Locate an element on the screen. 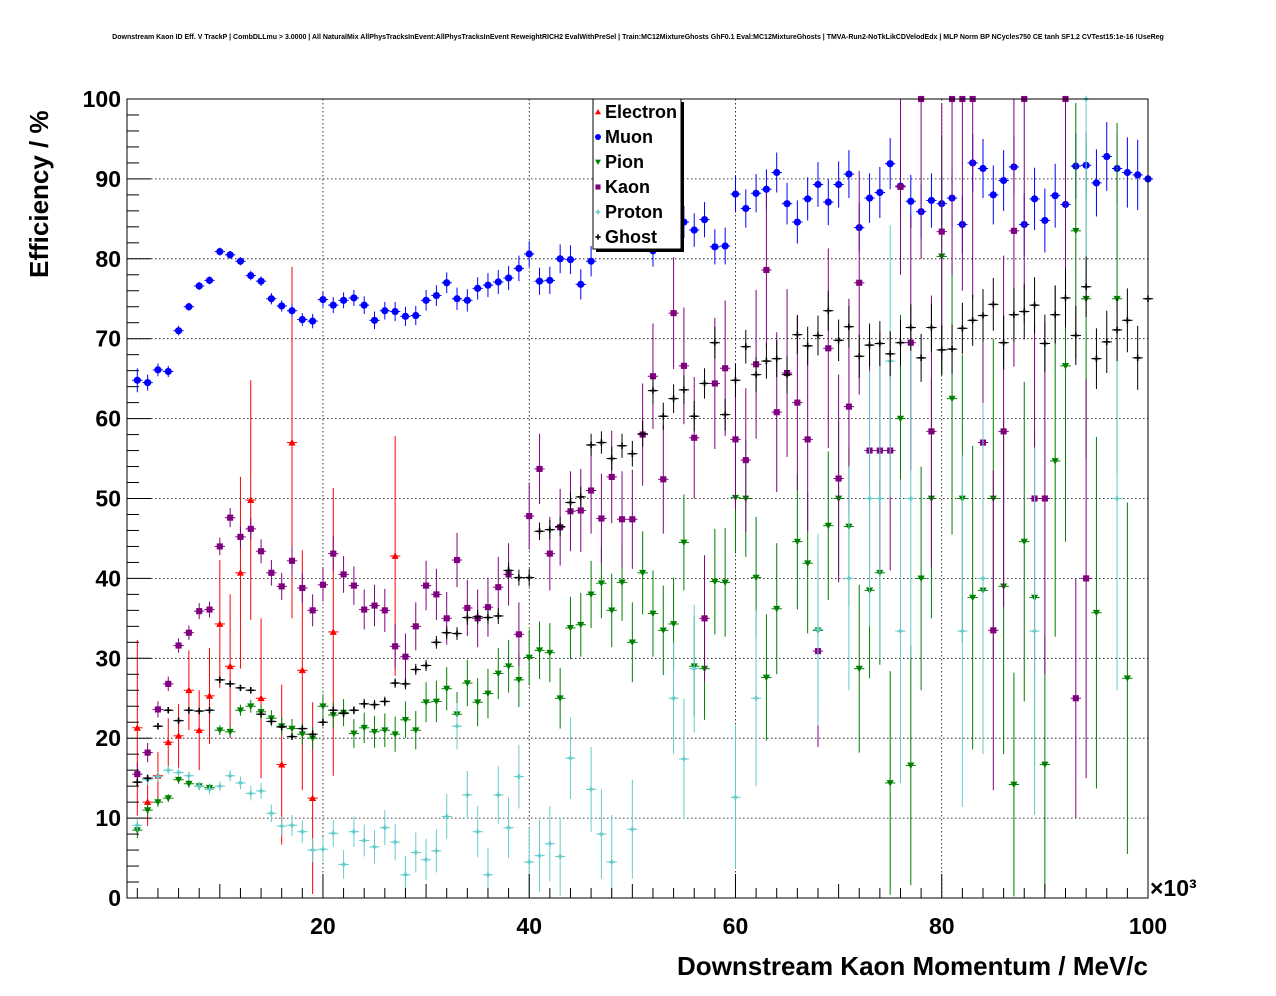  y-tick-label: 70 is located at coordinates (108, 339).